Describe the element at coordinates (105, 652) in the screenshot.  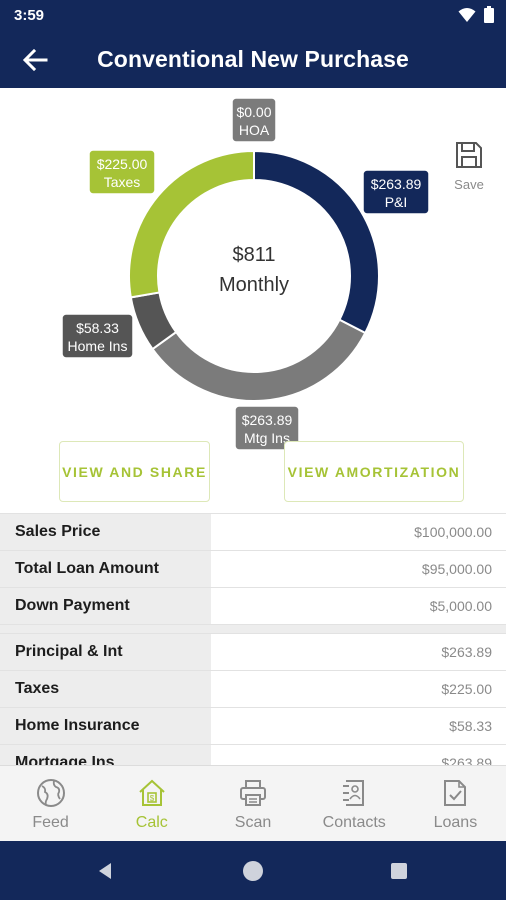
I see `row-label: Principal & Int` at that location.